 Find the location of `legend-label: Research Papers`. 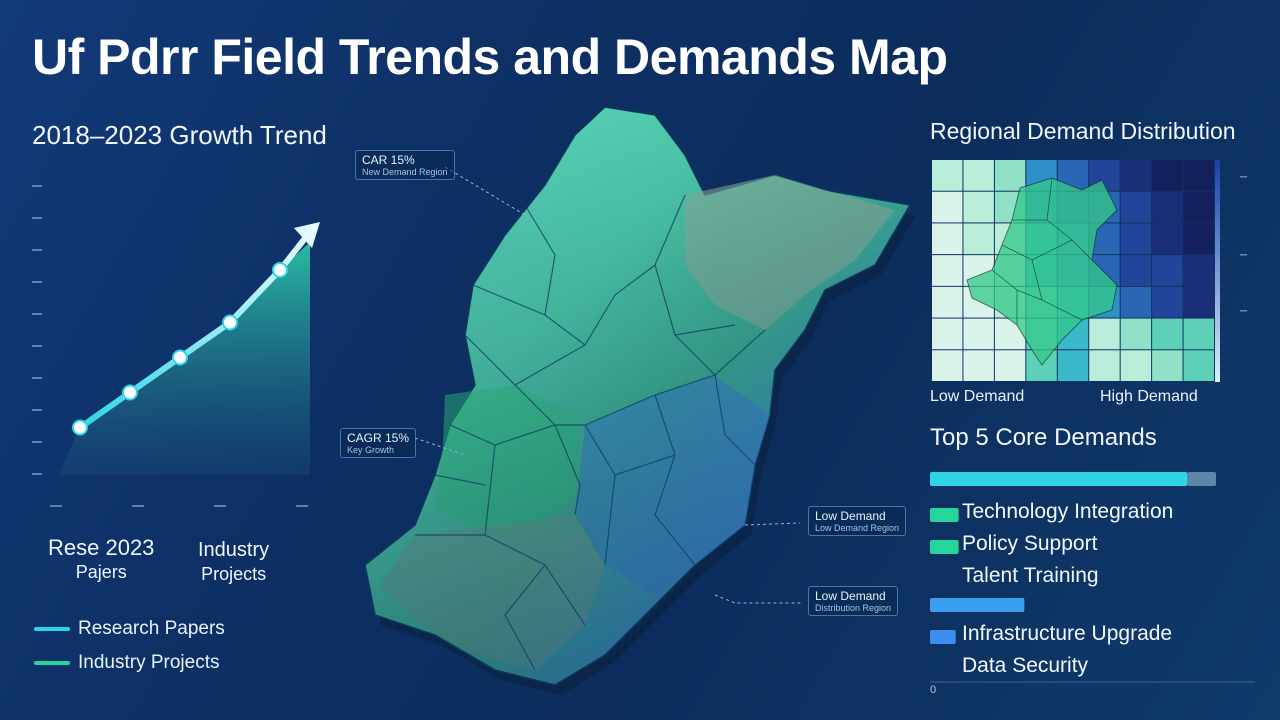

legend-label: Research Papers is located at coordinates (151, 628).